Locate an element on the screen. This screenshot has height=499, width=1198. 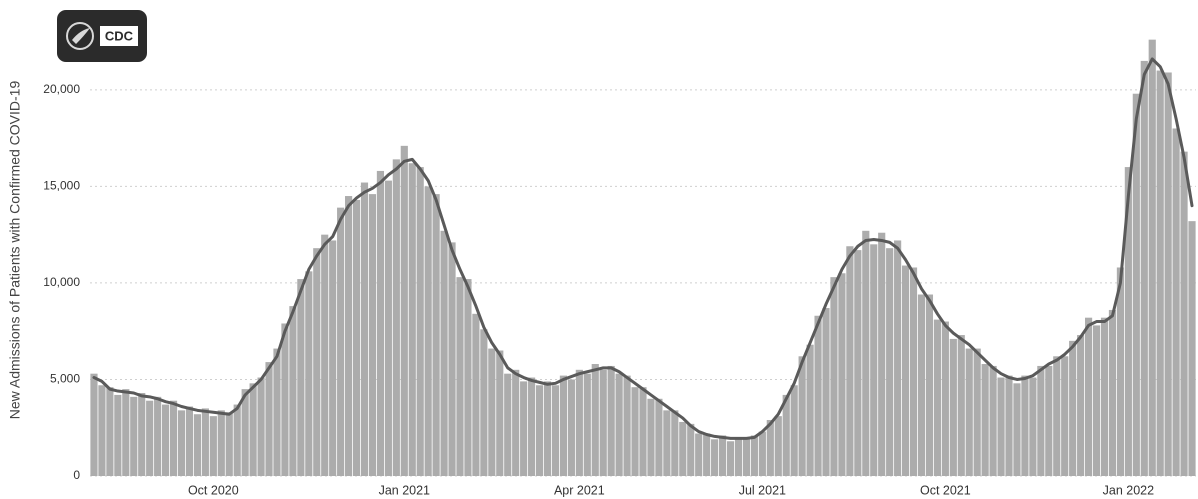
y-tick-label: 15,000 is located at coordinates (61, 186).